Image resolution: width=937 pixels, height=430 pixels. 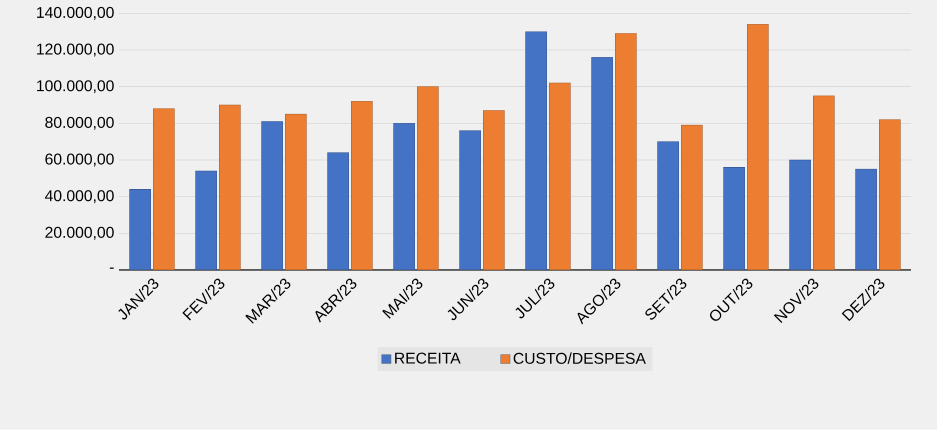 I want to click on y-tick-label: 100.000,00, so click(x=75, y=87).